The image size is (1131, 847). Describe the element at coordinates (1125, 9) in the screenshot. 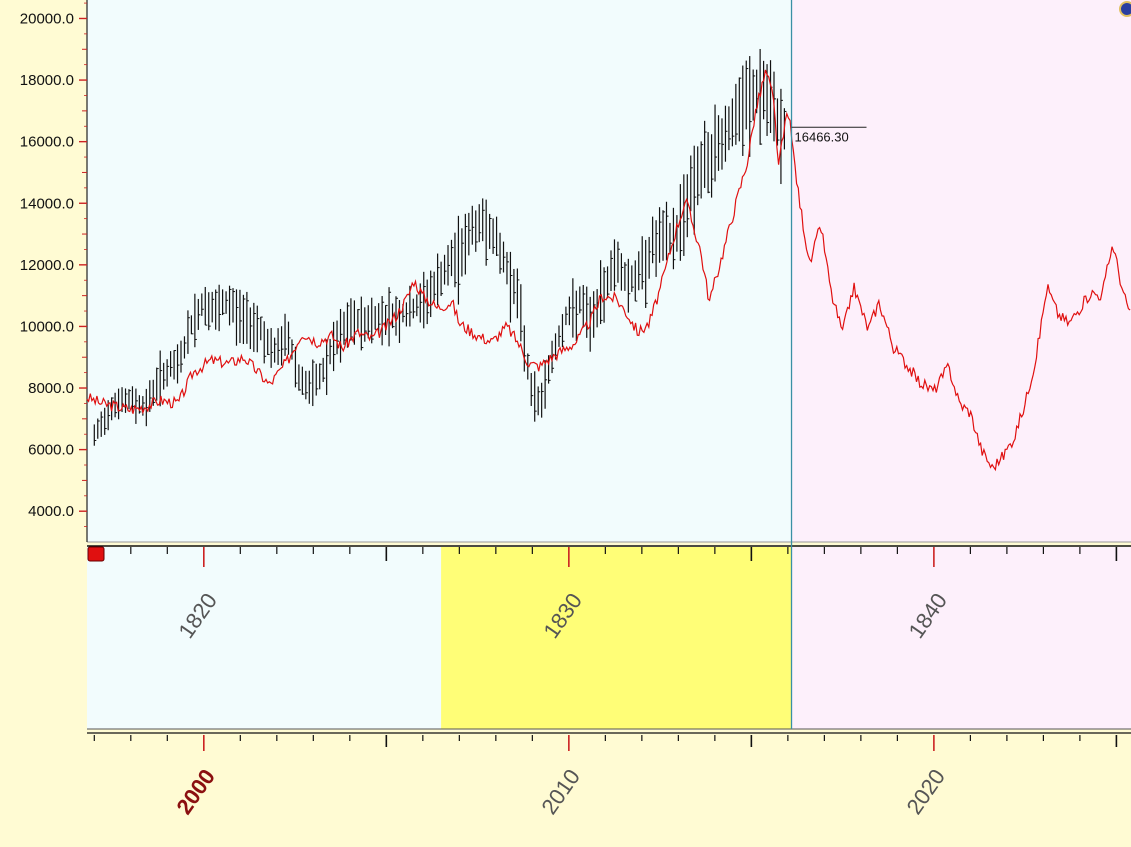

I see `globe-icon` at that location.